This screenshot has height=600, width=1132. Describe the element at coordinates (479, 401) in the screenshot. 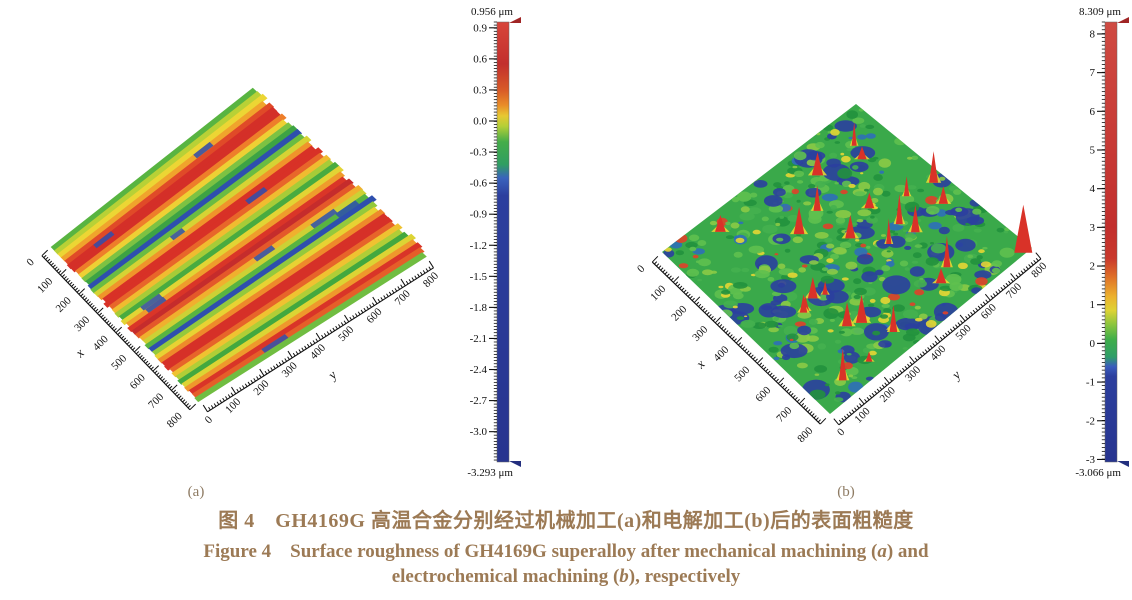

I see `svg-text: -2.7` at that location.